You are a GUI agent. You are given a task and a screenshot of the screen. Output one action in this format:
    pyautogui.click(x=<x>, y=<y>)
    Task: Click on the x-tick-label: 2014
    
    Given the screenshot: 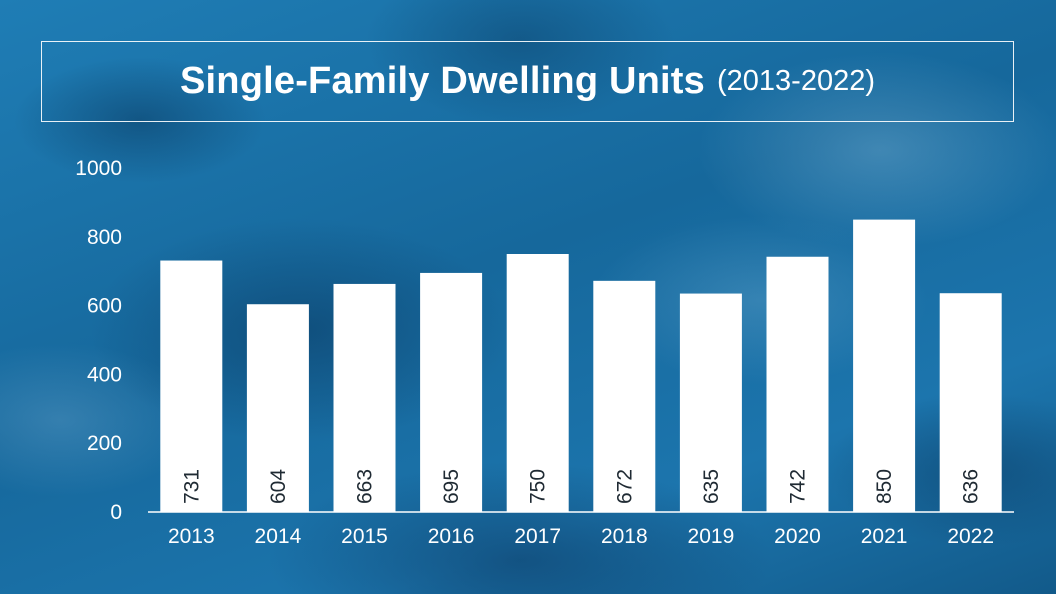 What is the action you would take?
    pyautogui.click(x=278, y=536)
    